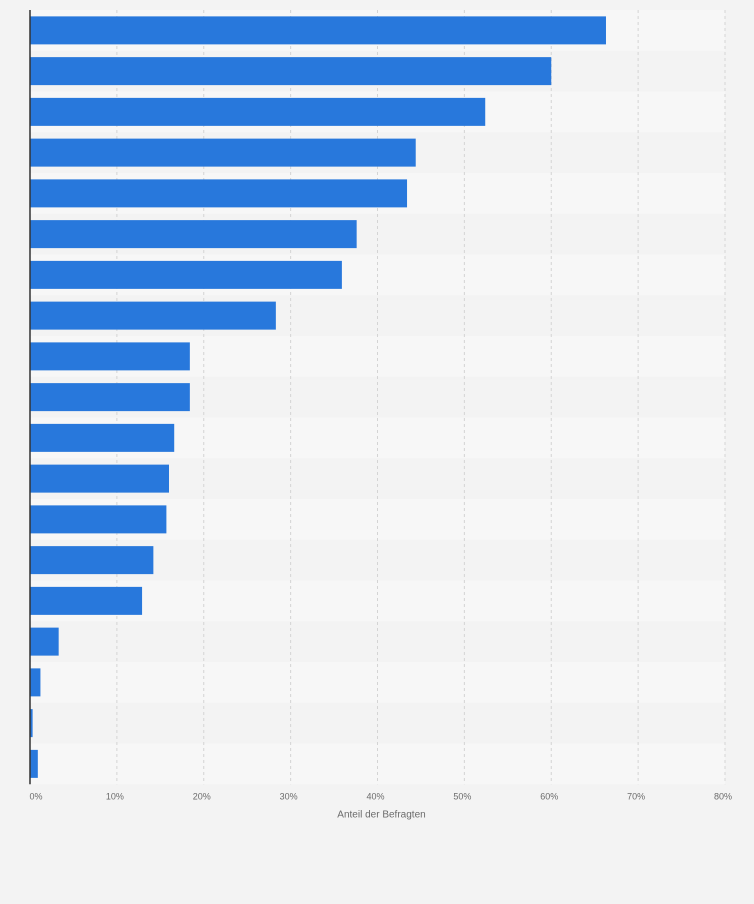 The image size is (754, 904). What do you see at coordinates (289, 796) in the screenshot?
I see `x-tick-label: 30%` at bounding box center [289, 796].